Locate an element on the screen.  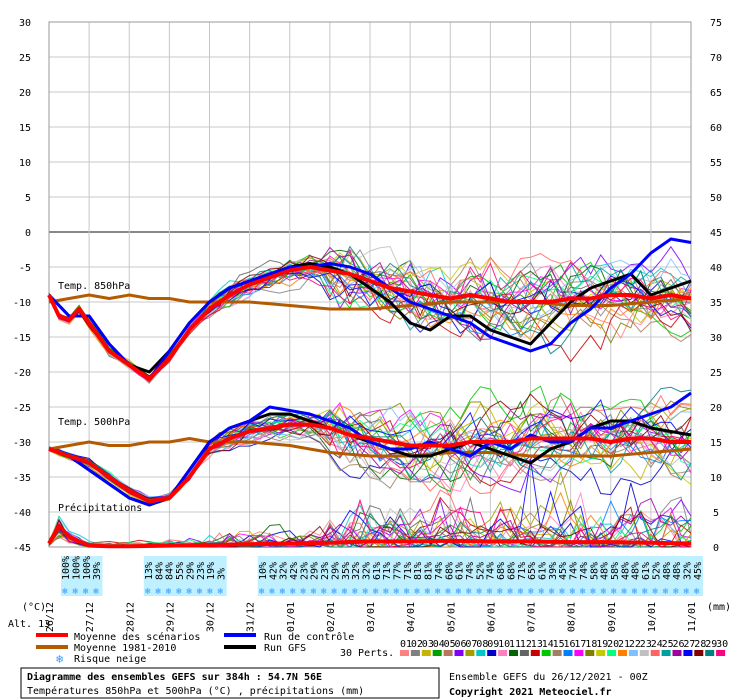
y-left-tick-label: 10 is located at coordinates (25, 163).